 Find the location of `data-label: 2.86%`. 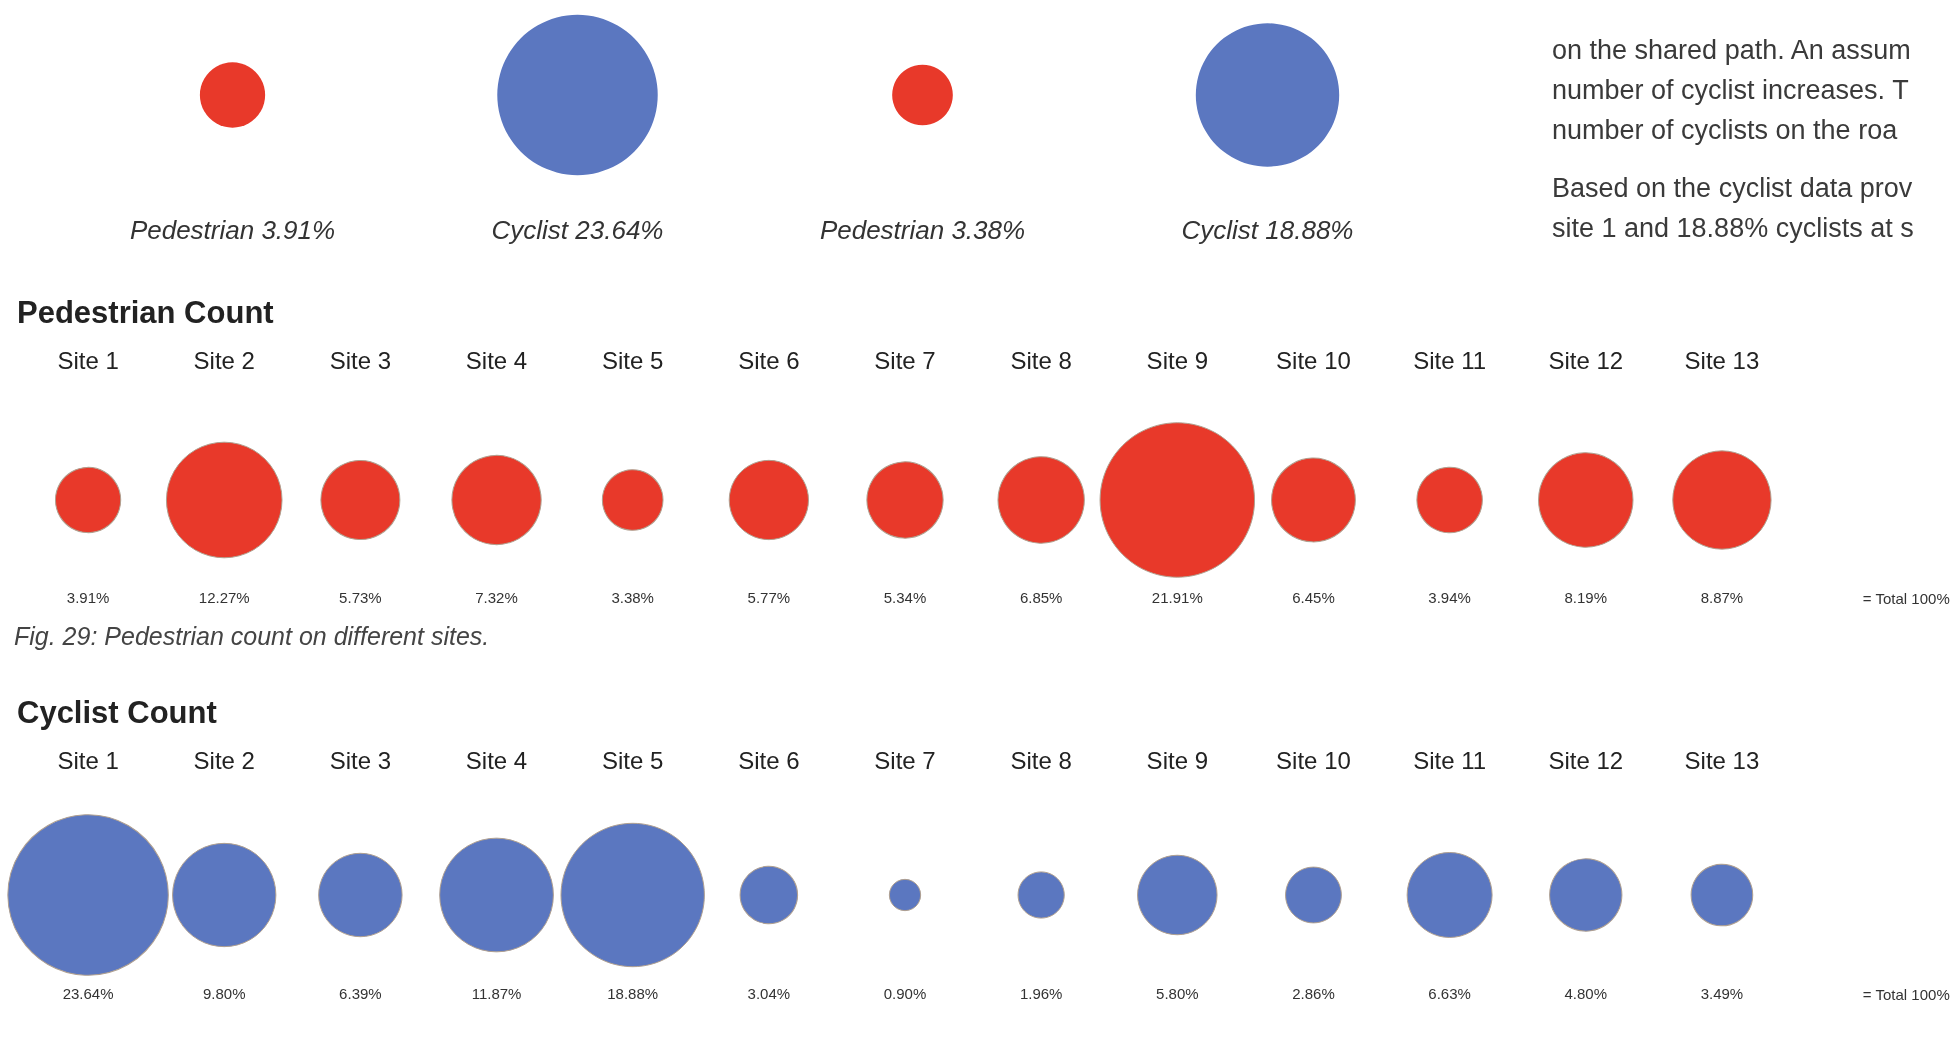

data-label: 2.86% is located at coordinates (1313, 993).